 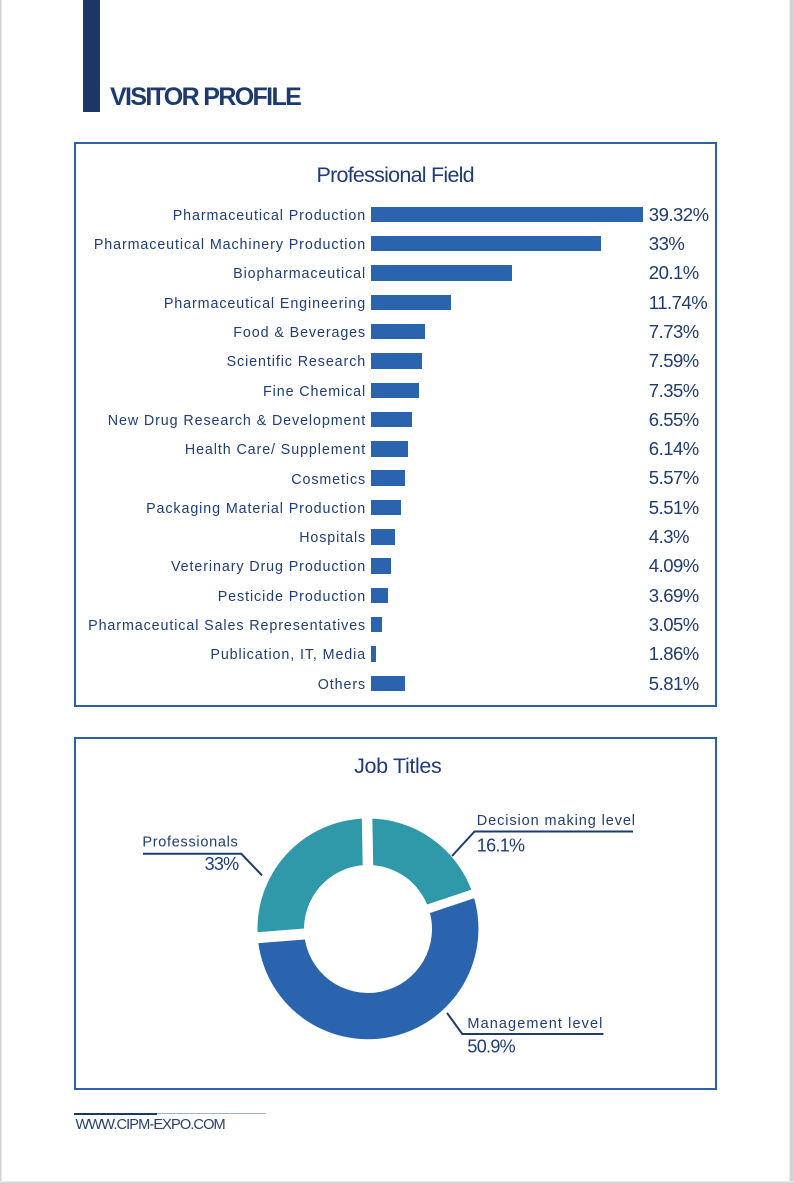 I want to click on svg-text: Management level, so click(x=535, y=1024).